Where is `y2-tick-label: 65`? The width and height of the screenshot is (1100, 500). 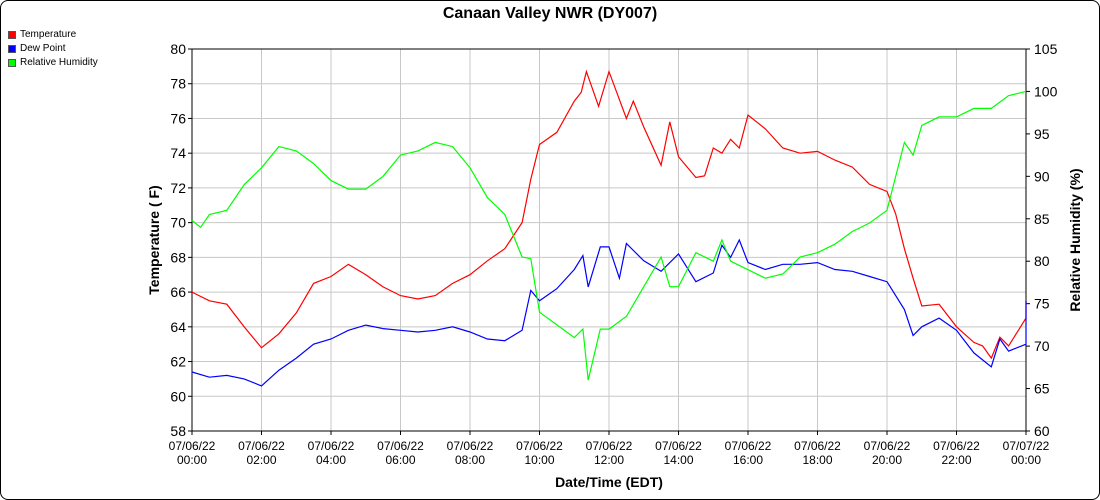
y2-tick-label: 65 is located at coordinates (1042, 389).